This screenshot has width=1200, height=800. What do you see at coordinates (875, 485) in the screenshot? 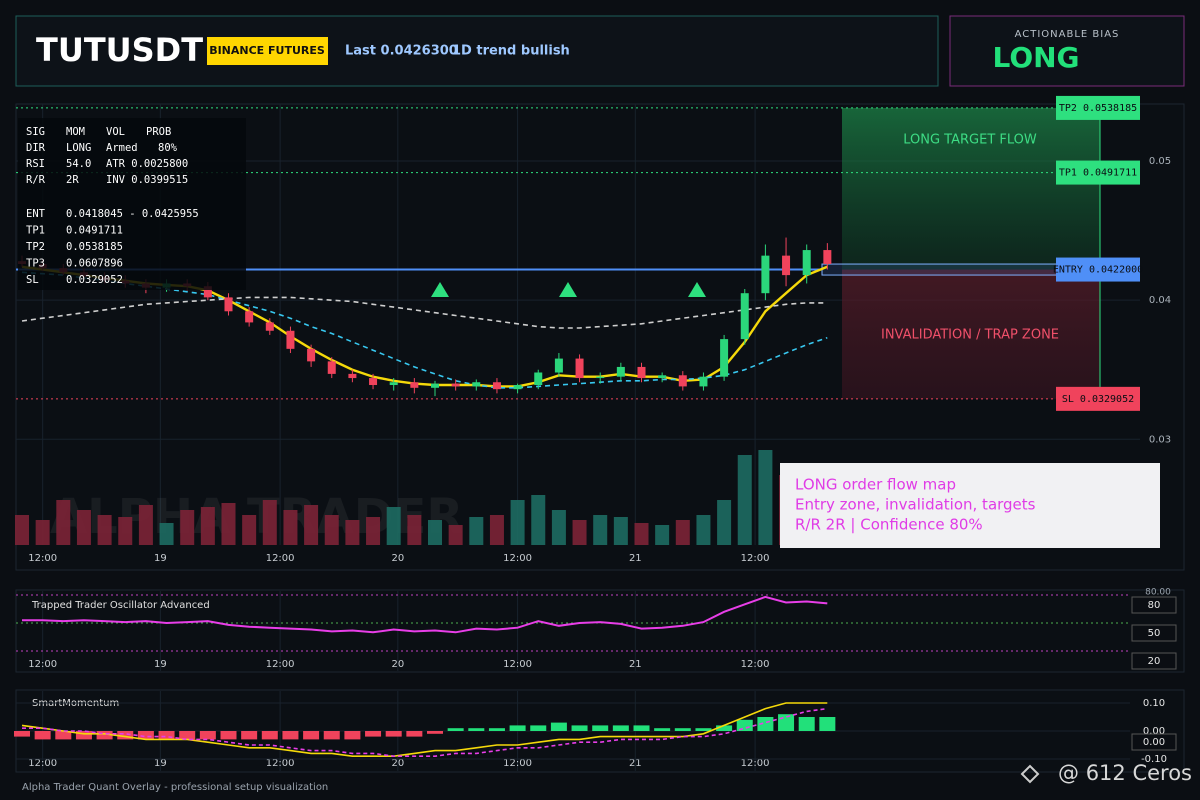
I see `annotation-line: LONG order flow map` at bounding box center [875, 485].